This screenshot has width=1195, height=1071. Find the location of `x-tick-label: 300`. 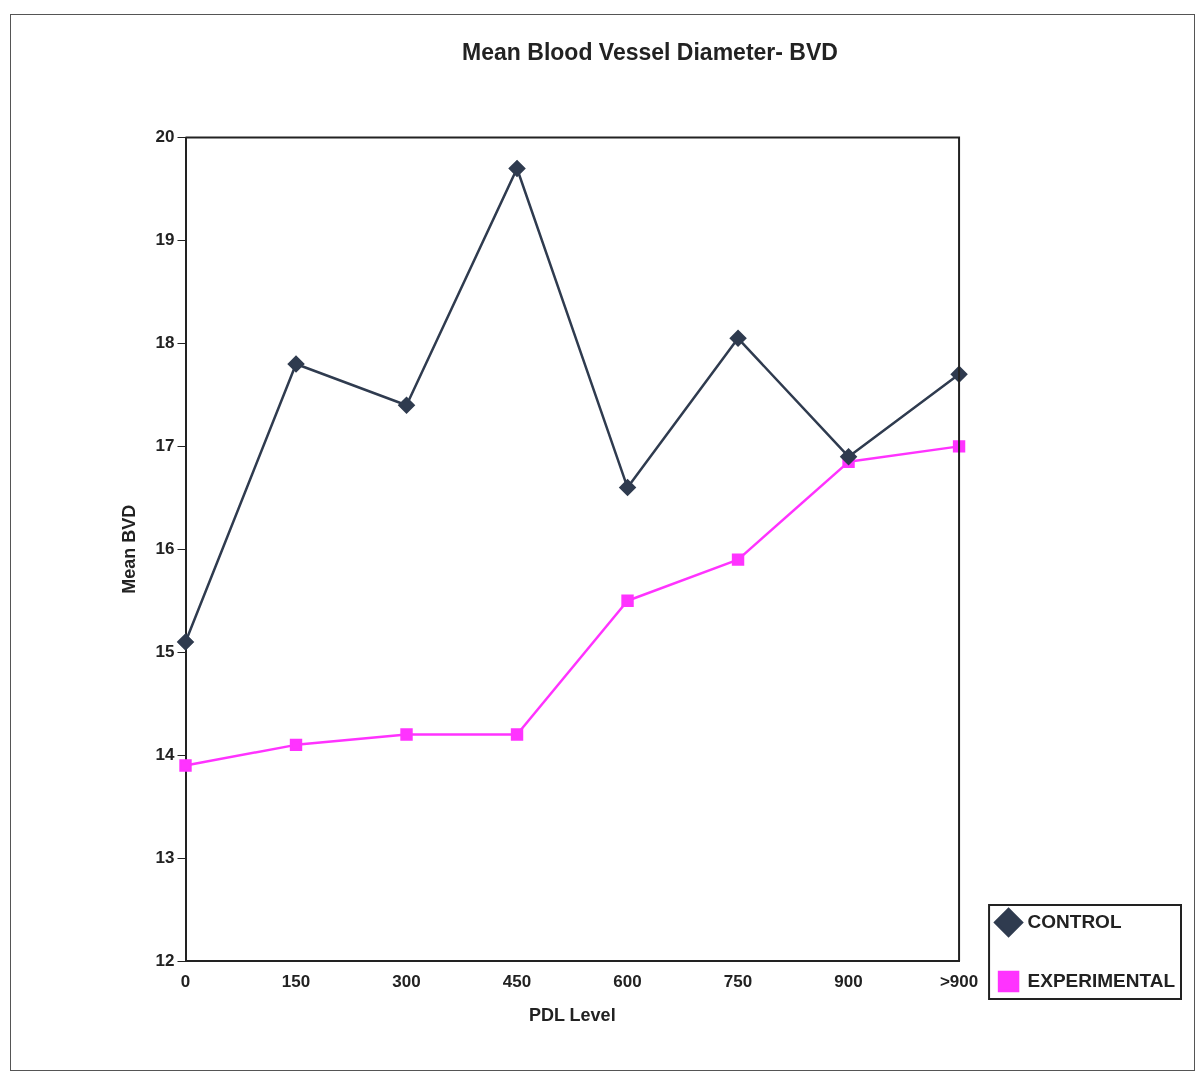

x-tick-label: 300 is located at coordinates (406, 981).